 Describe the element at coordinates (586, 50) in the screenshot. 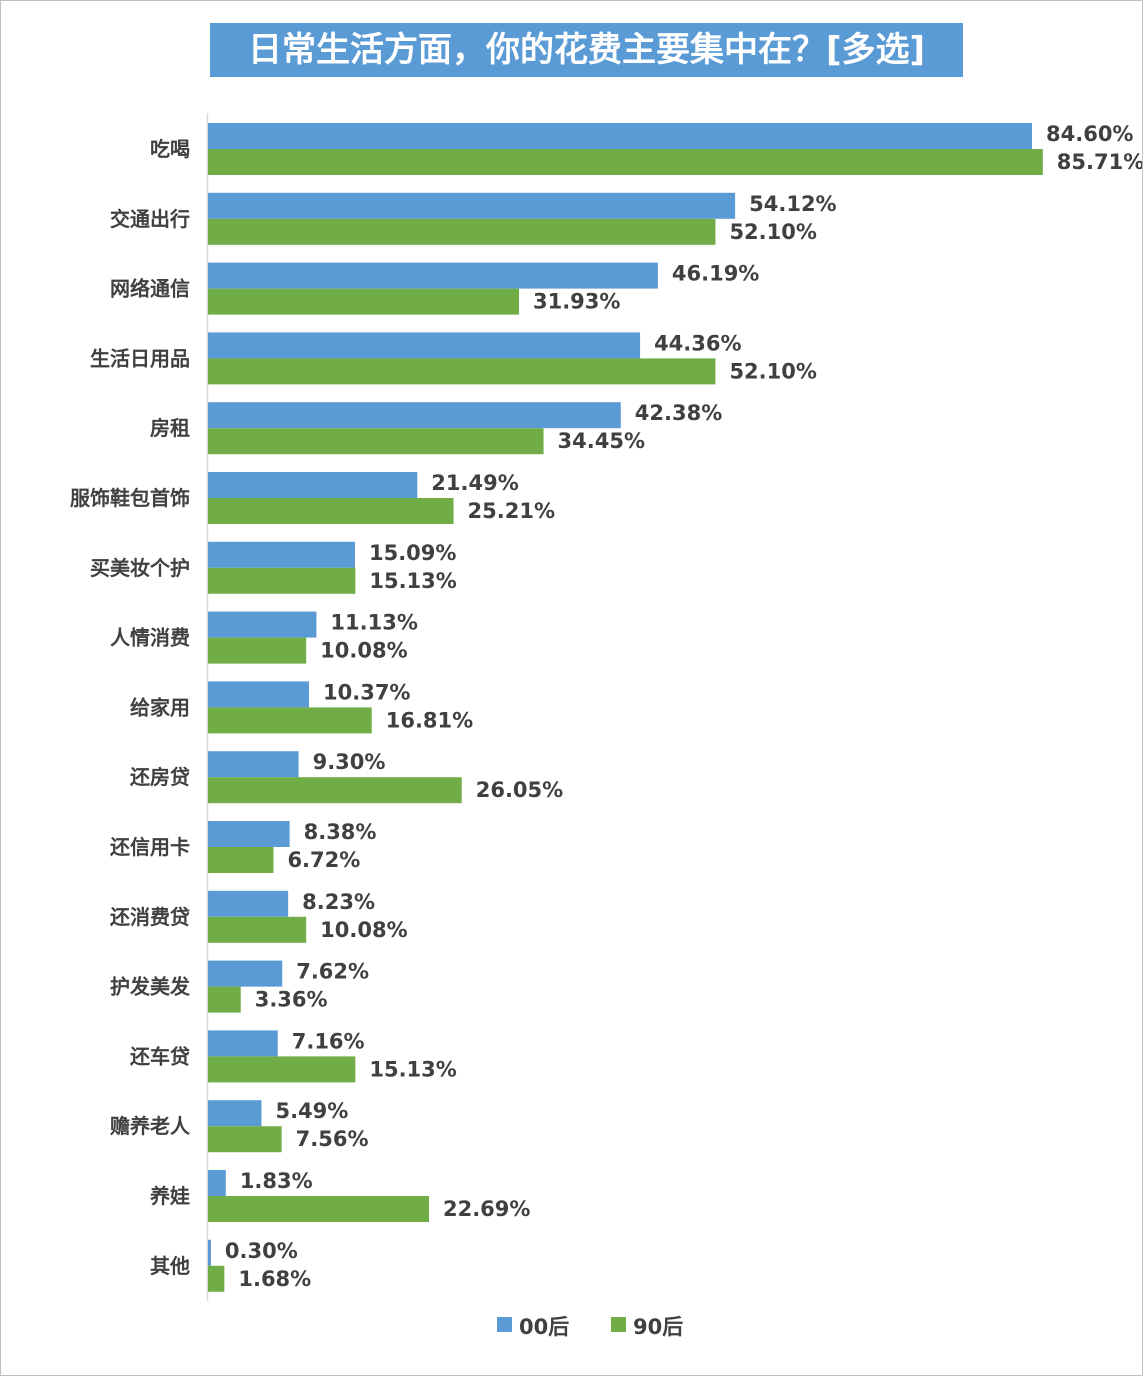

I see `chart-title: 日常生活方面，你的花费主要集中在？[多选]` at that location.